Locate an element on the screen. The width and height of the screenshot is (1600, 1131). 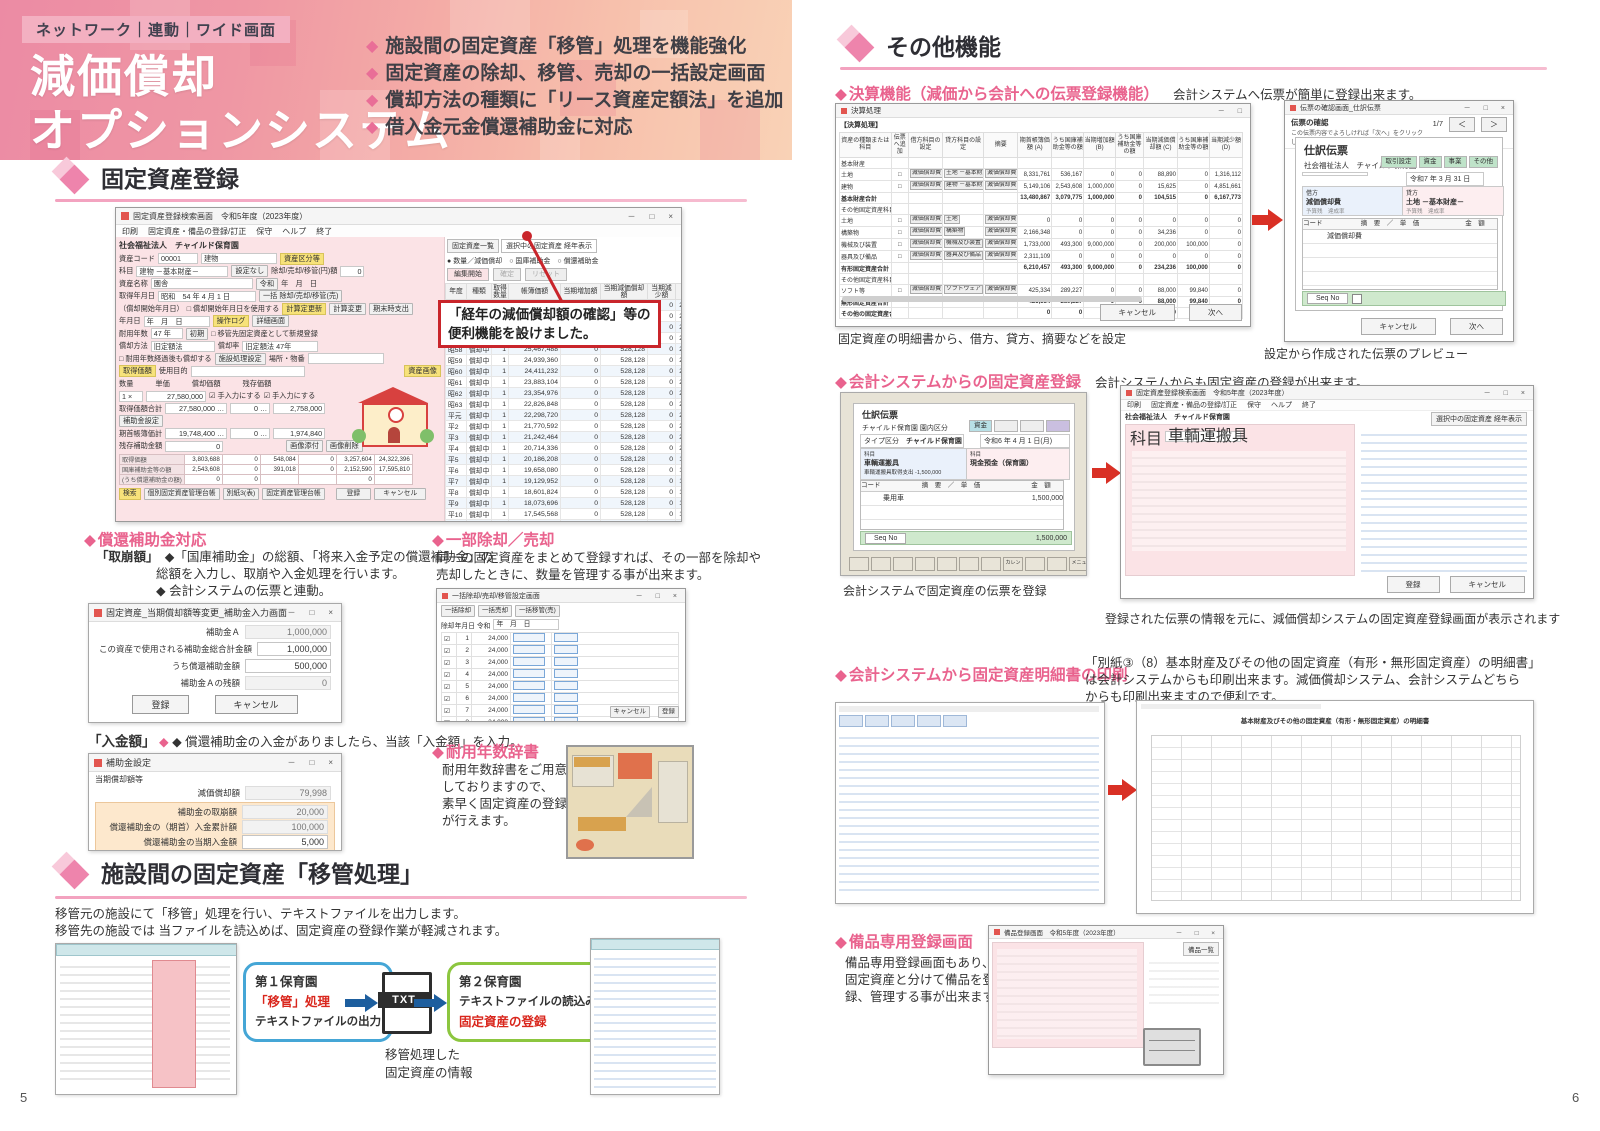
remaining-subsidy-field: 0 is located at coordinates (194, 446).